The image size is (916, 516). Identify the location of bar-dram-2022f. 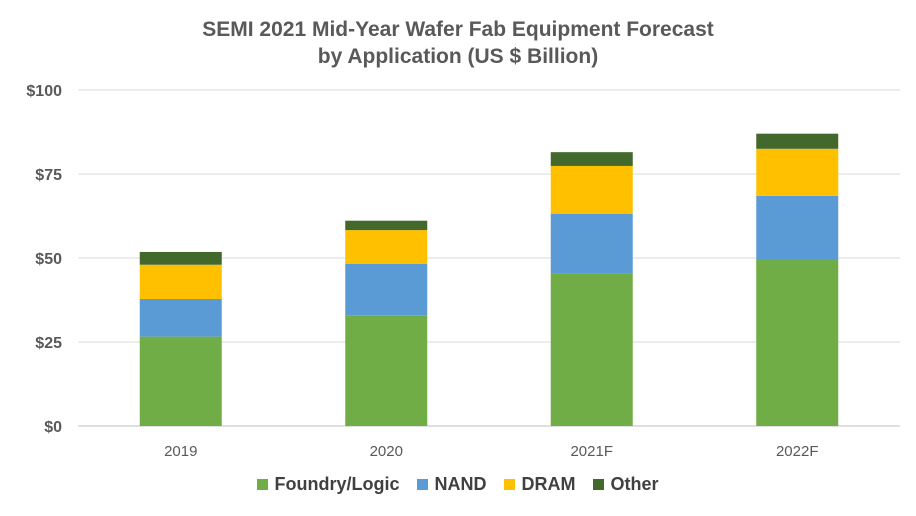
(797, 172).